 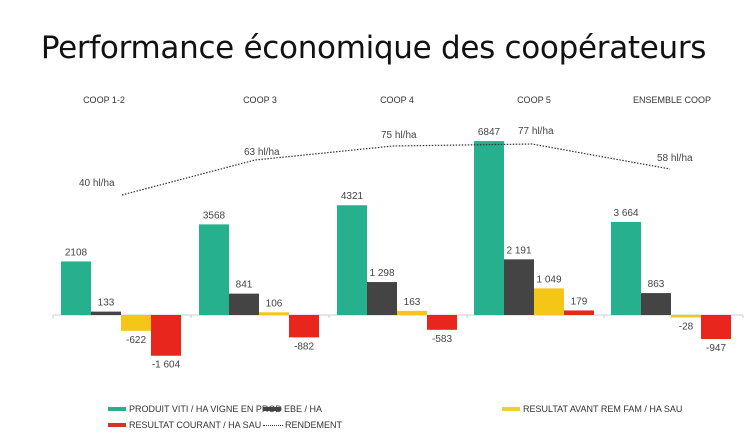 I want to click on legend-label: RENDEMENT, so click(x=314, y=425).